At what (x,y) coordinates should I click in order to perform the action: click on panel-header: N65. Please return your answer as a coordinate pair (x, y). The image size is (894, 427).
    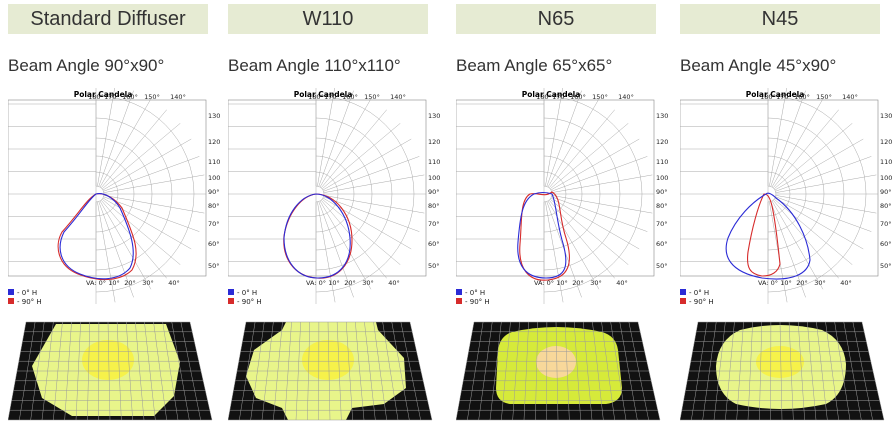
    Looking at the image, I should click on (556, 19).